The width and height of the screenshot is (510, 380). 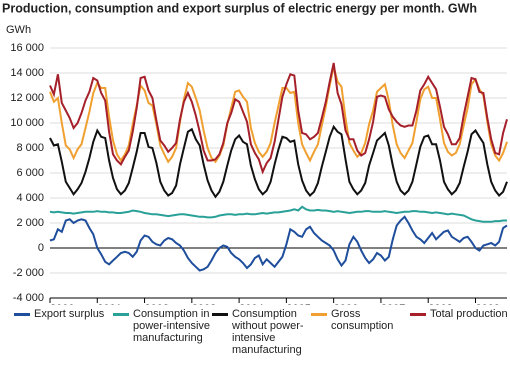 I want to click on legend-label: Gross consumption, so click(x=362, y=320).